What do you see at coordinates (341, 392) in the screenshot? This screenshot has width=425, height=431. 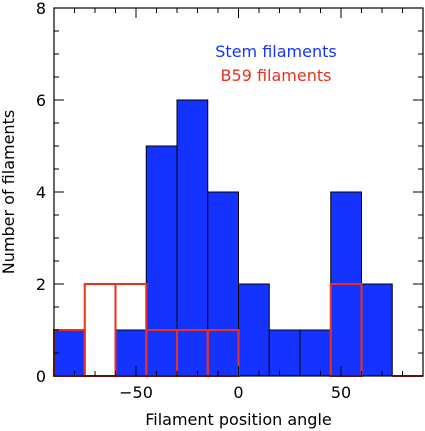 I see `x-tick-label: 50` at bounding box center [341, 392].